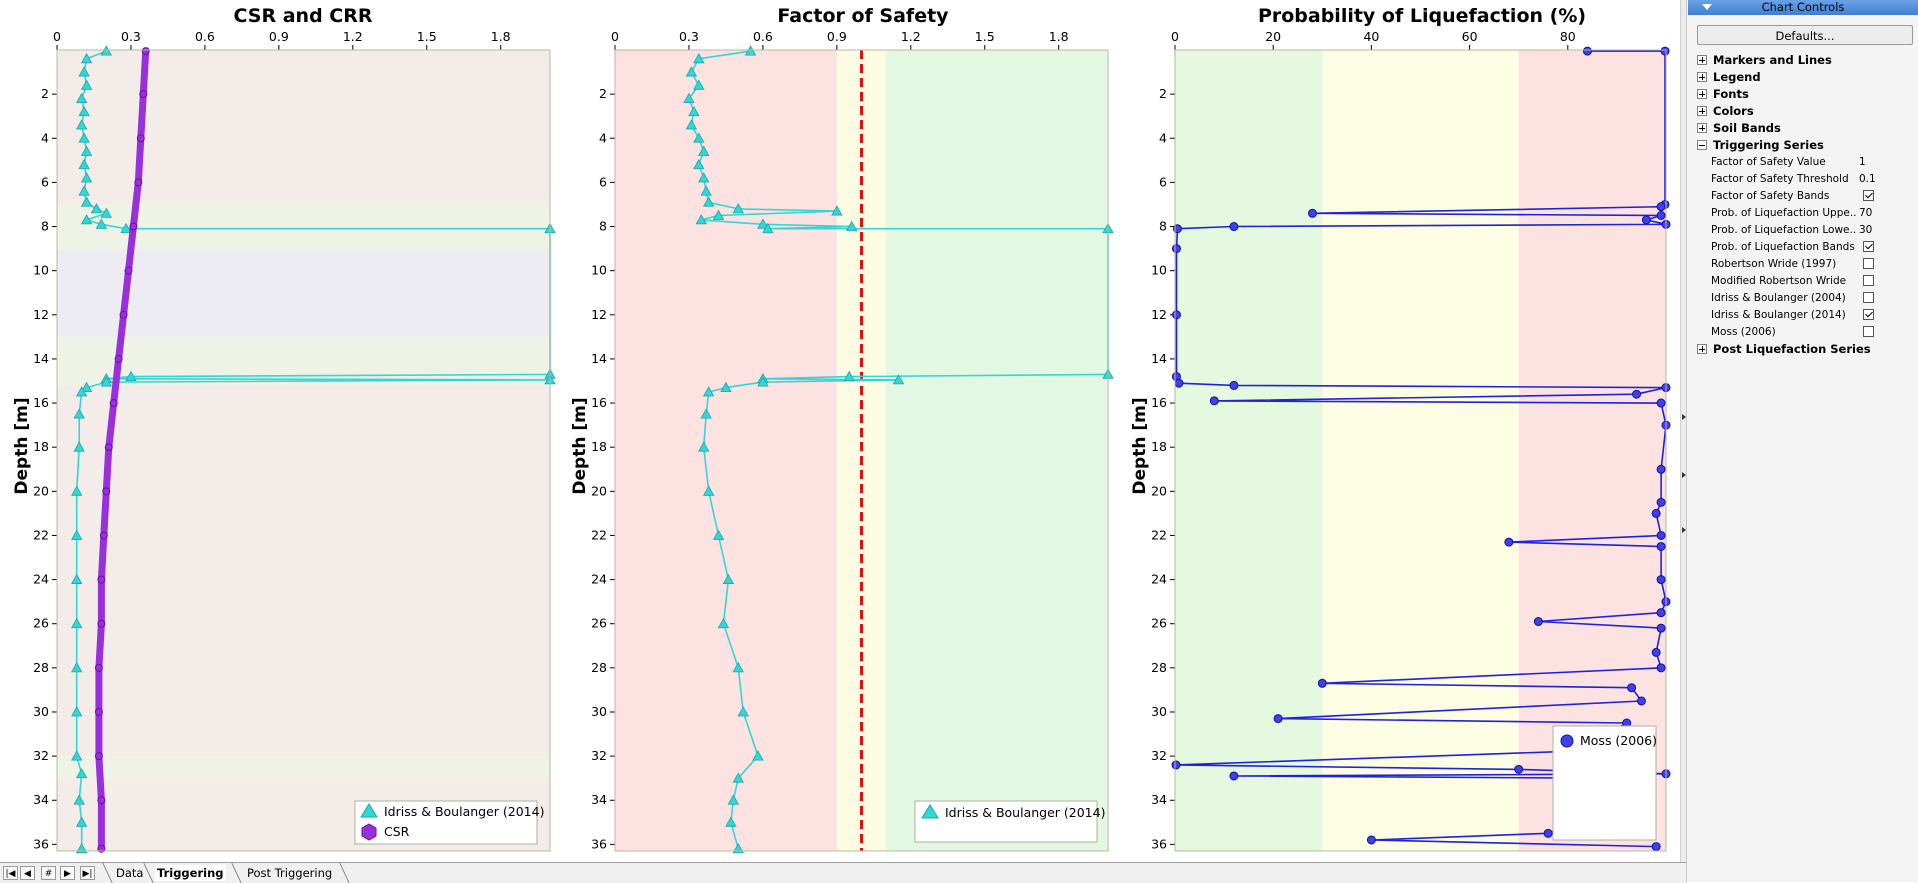 This screenshot has height=883, width=1918. What do you see at coordinates (1809, 179) in the screenshot?
I see `prop-fos-threshold: Factor of Safety Threshold 0.1` at bounding box center [1809, 179].